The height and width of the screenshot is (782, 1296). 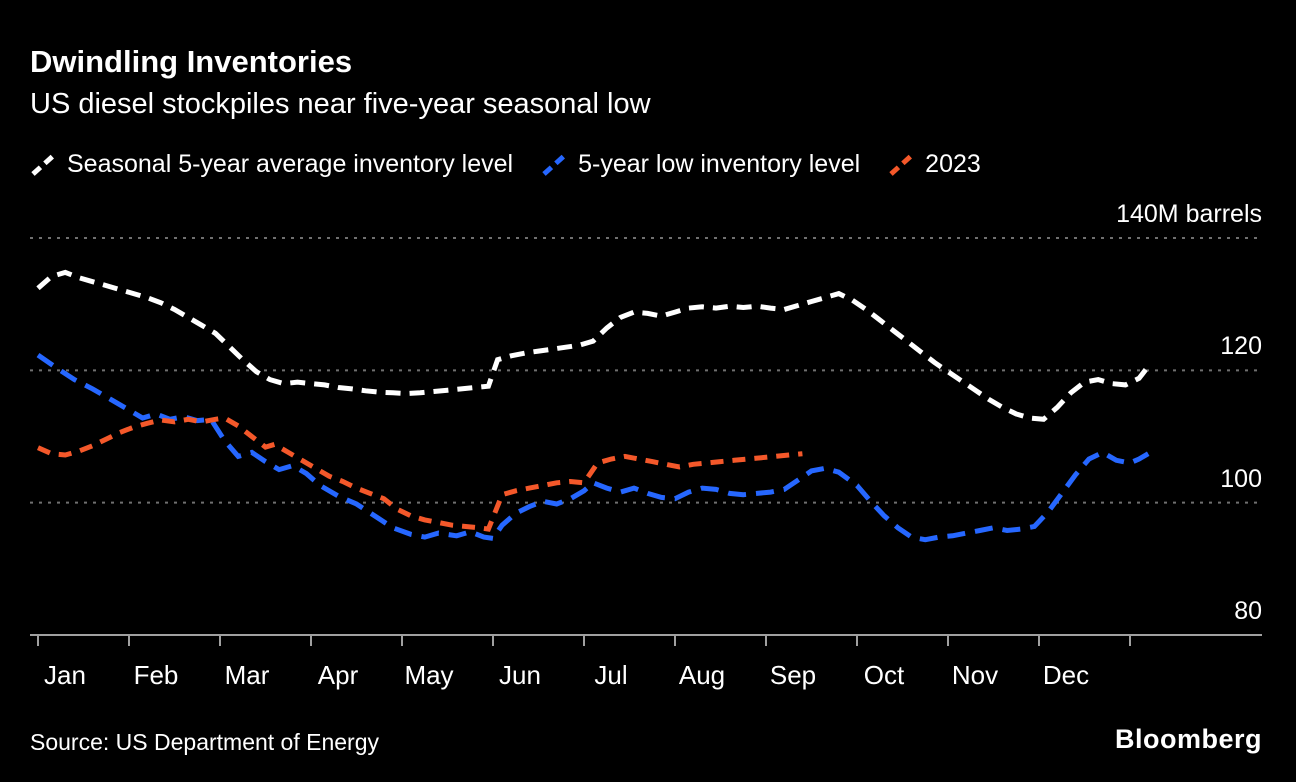 I want to click on legend-item-2: 2023, so click(x=934, y=164).